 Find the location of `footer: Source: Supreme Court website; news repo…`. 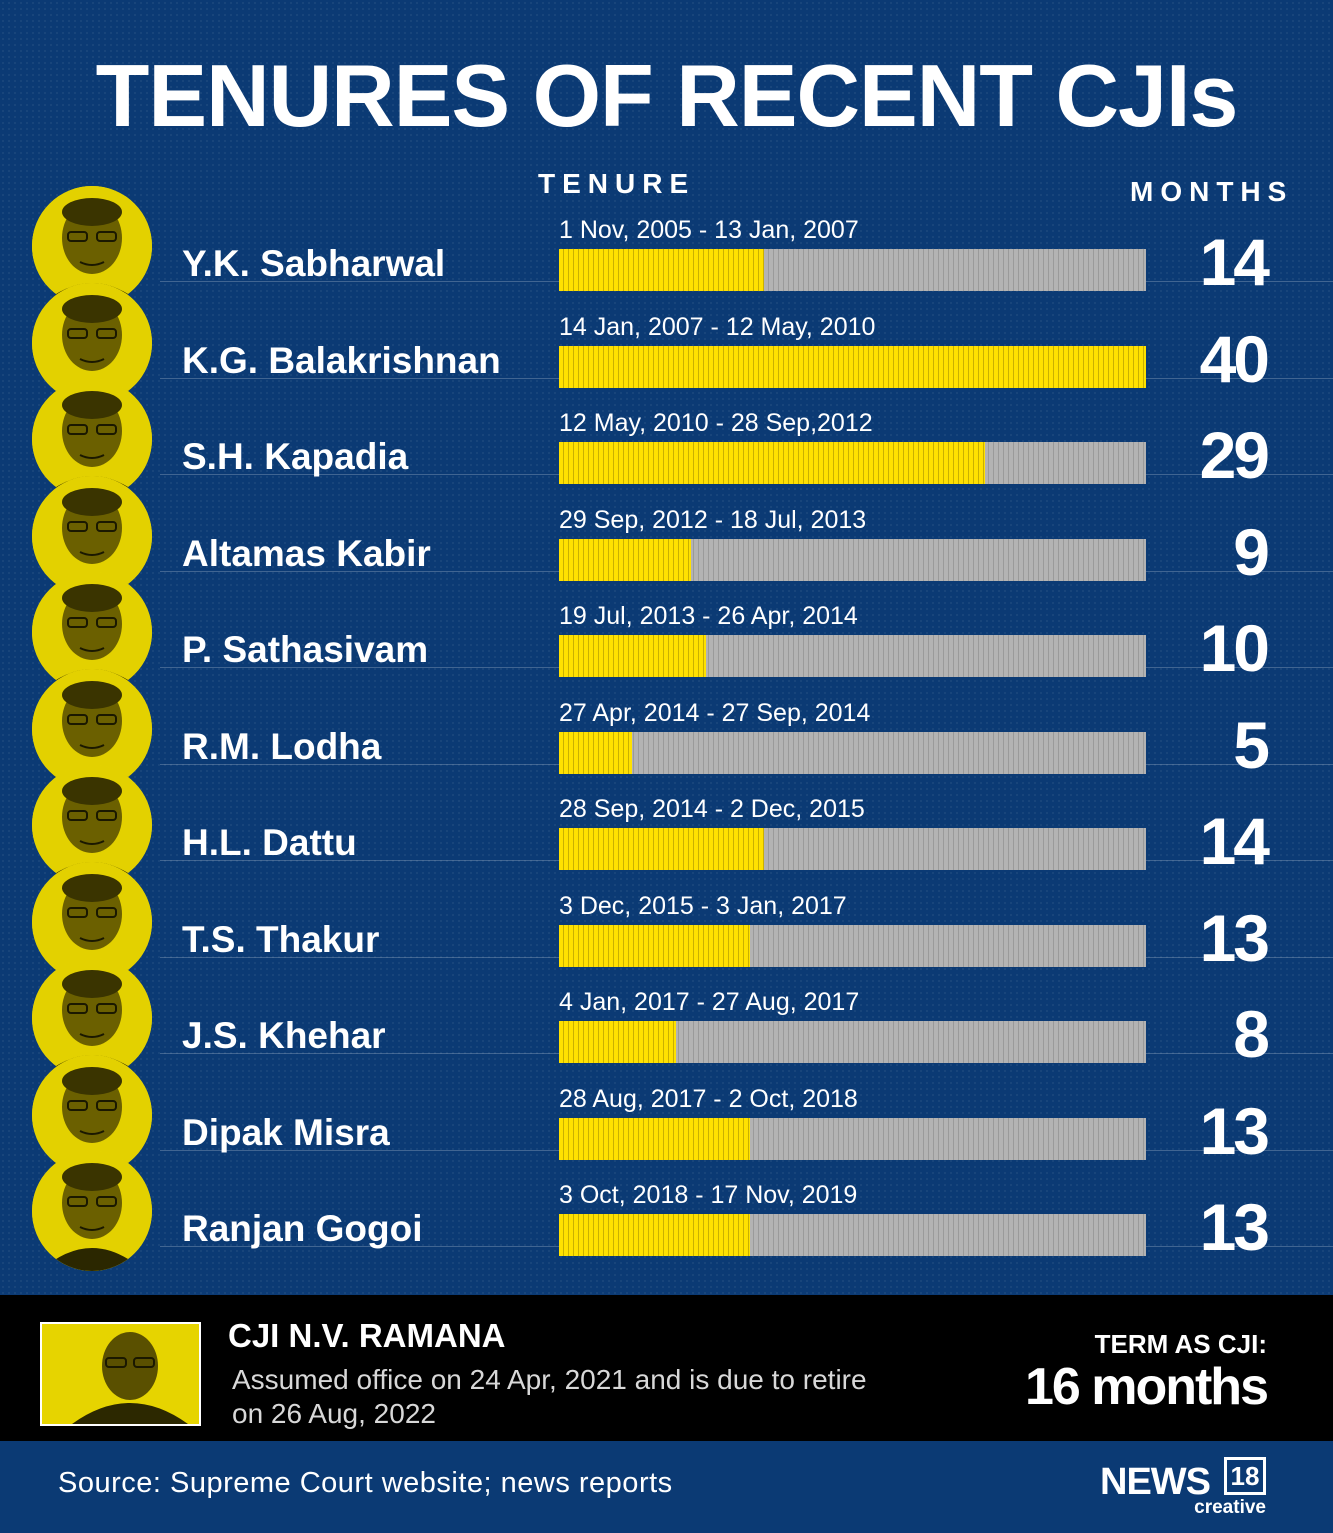

footer: Source: Supreme Court website; news repo… is located at coordinates (666, 1487).